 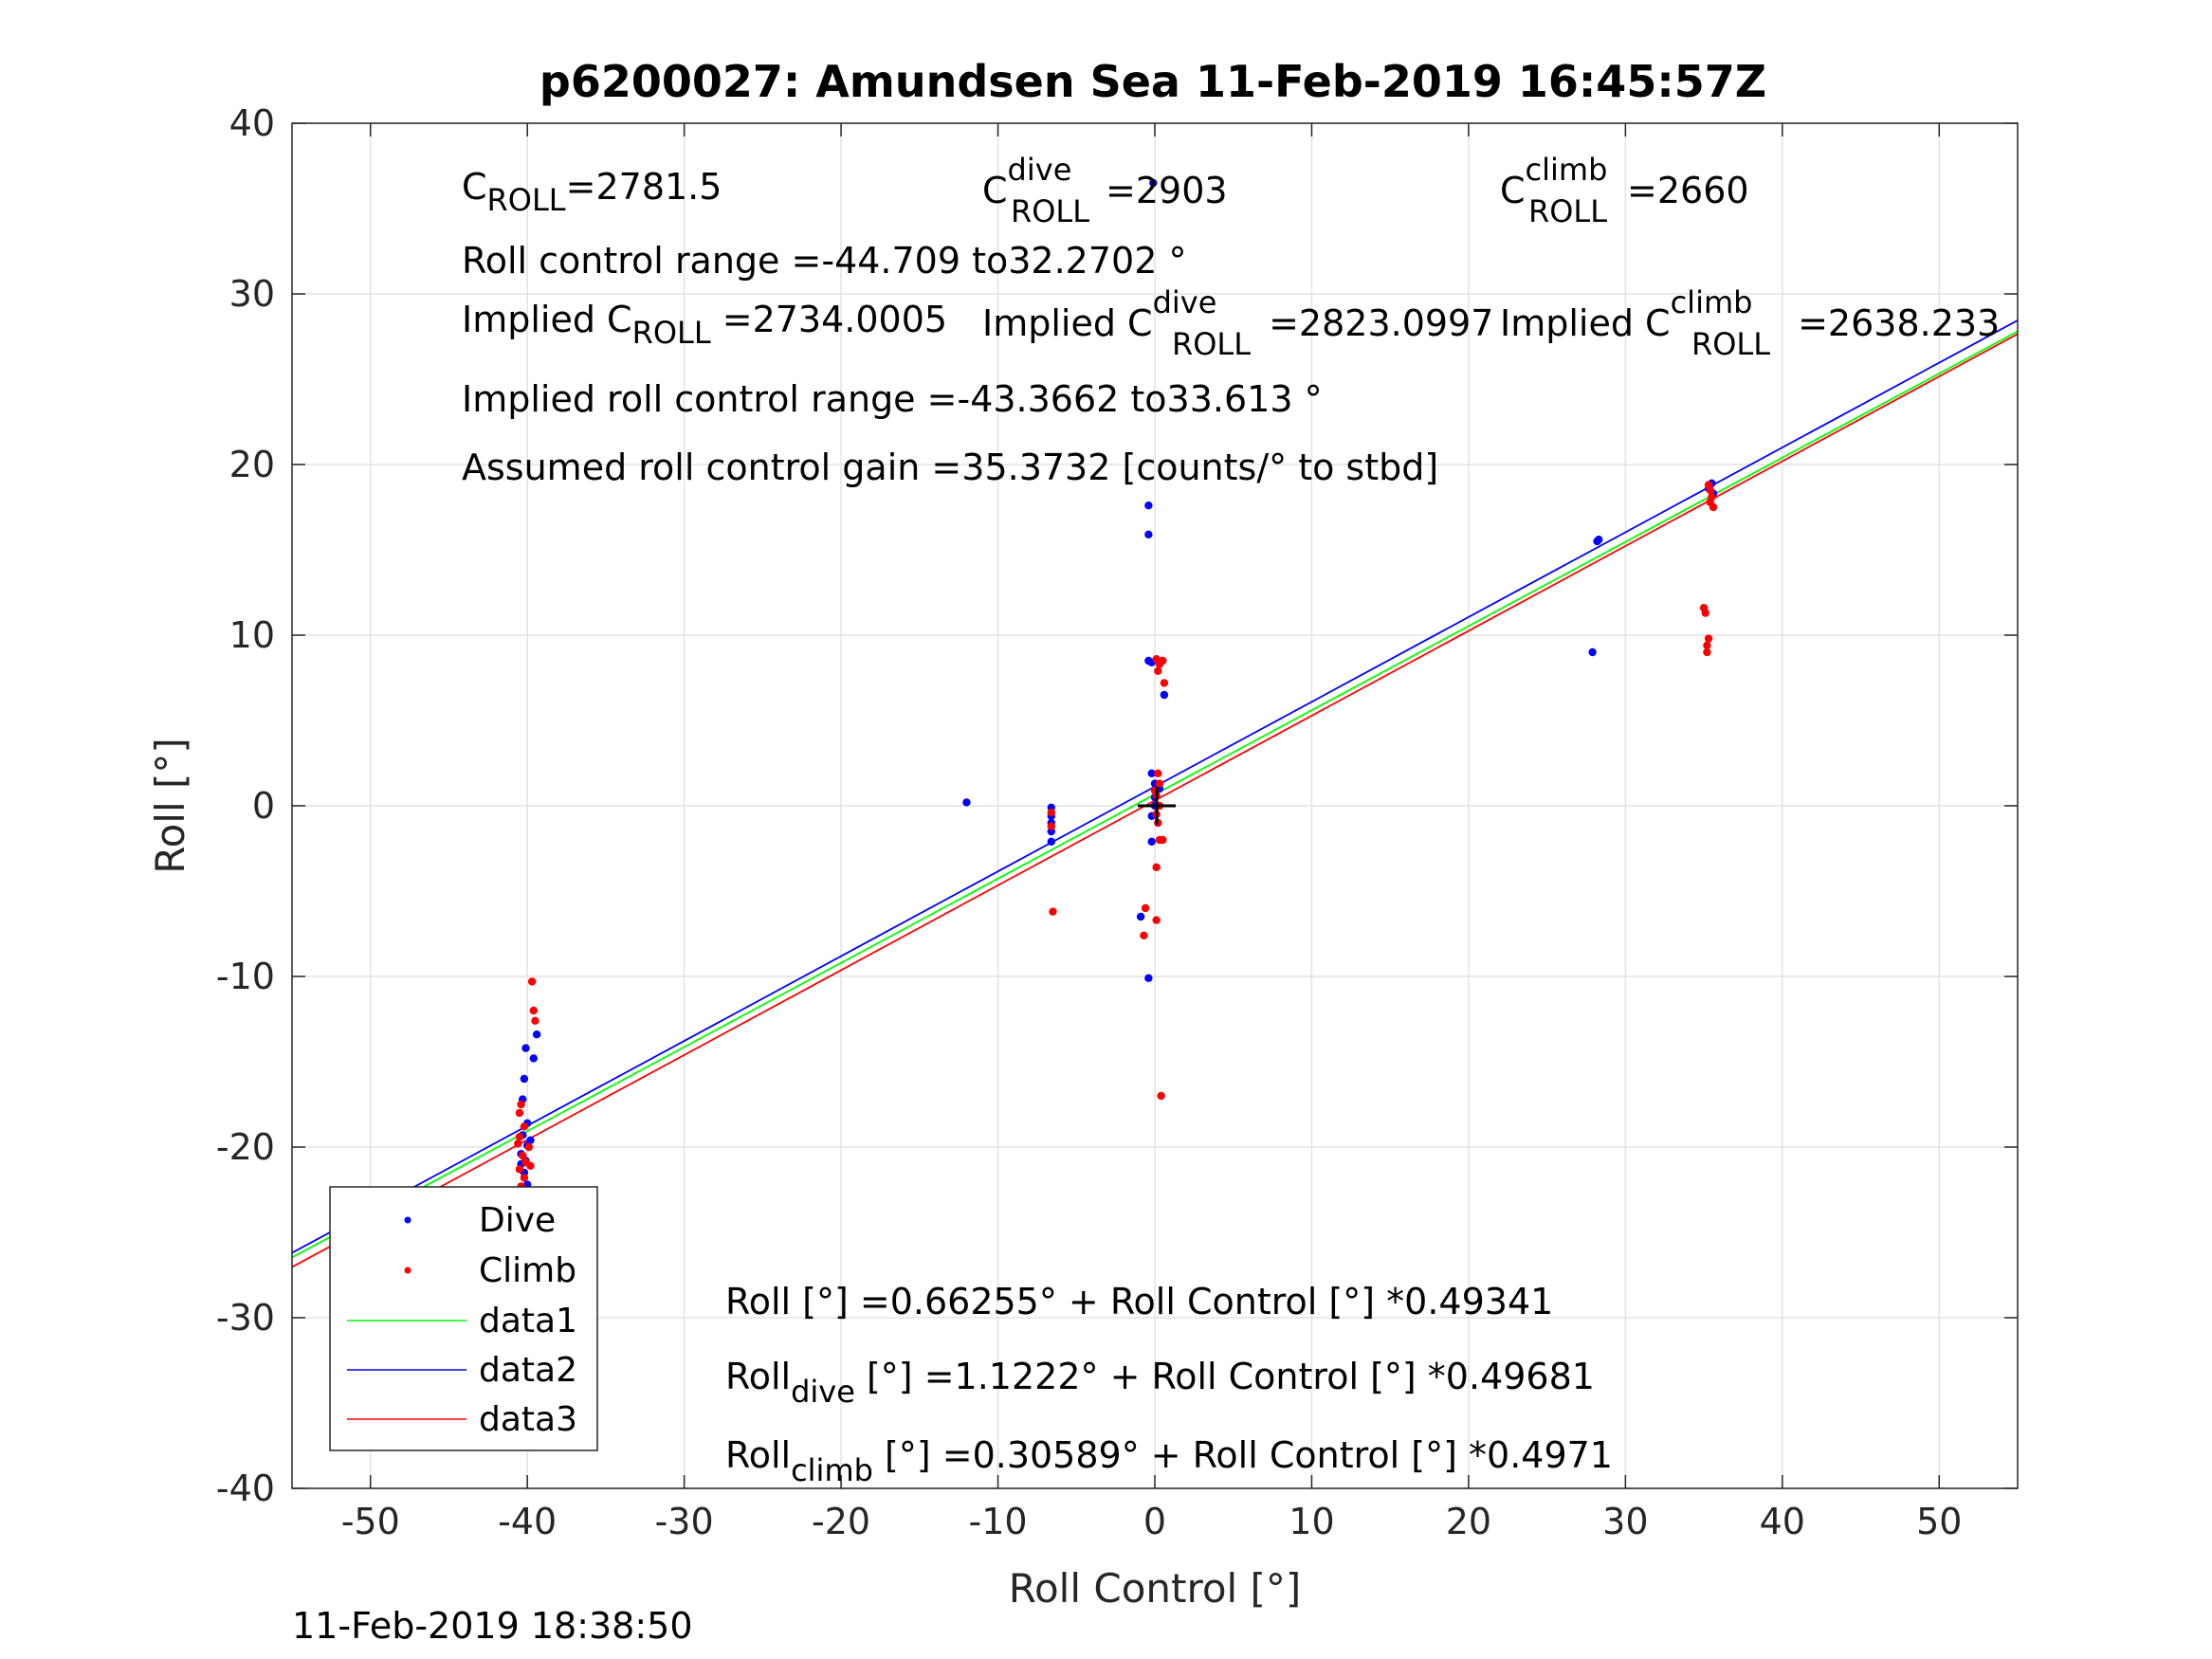 I want to click on origin-cross, so click(x=1157, y=806).